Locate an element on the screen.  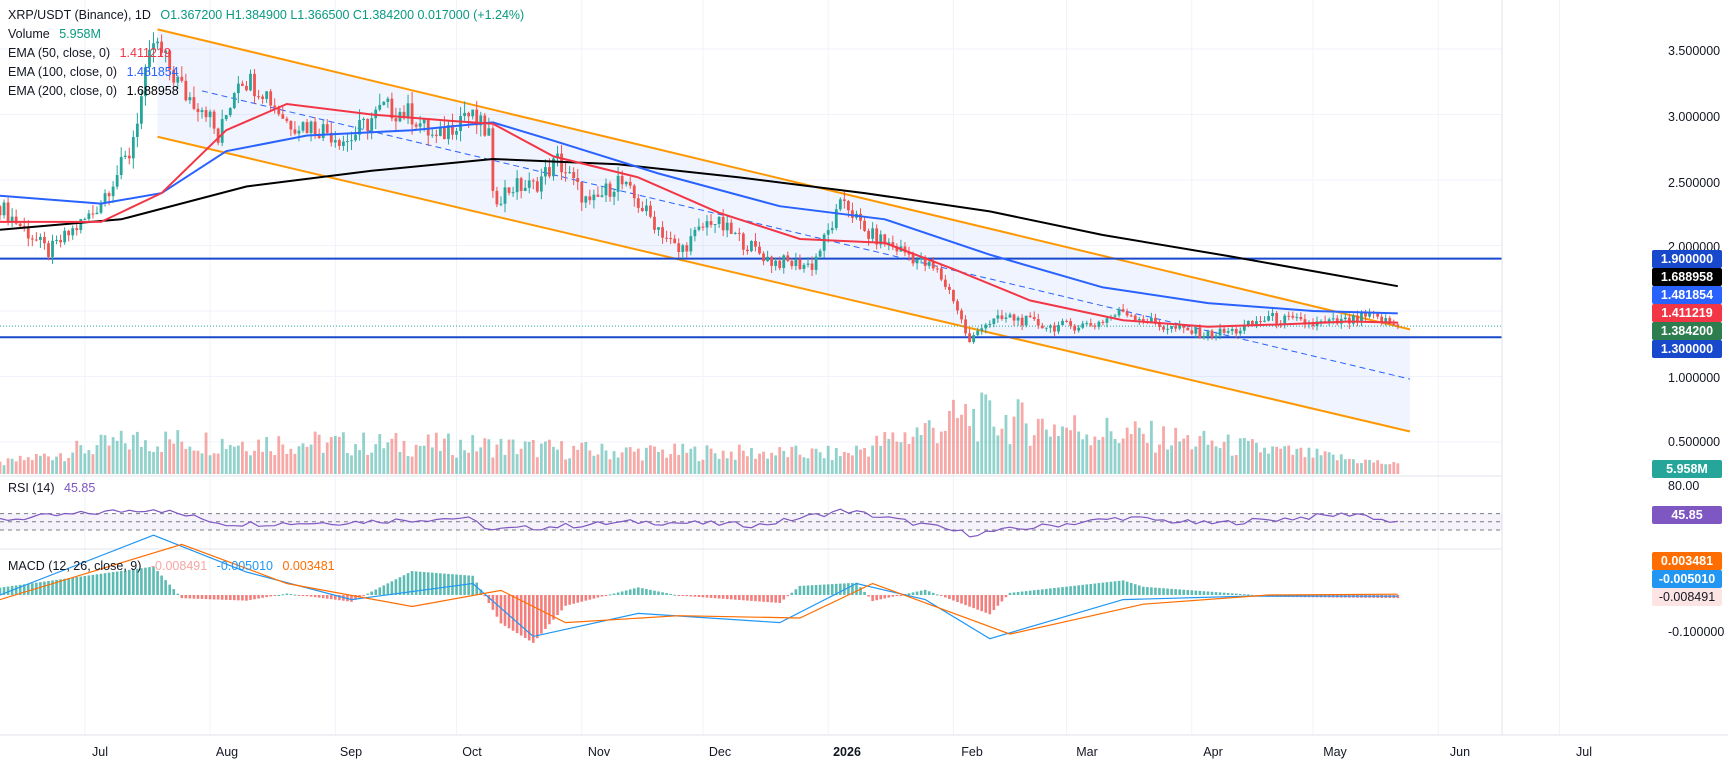
ema50-legend-label: EMA (50, close, 0) is located at coordinates (59, 53).